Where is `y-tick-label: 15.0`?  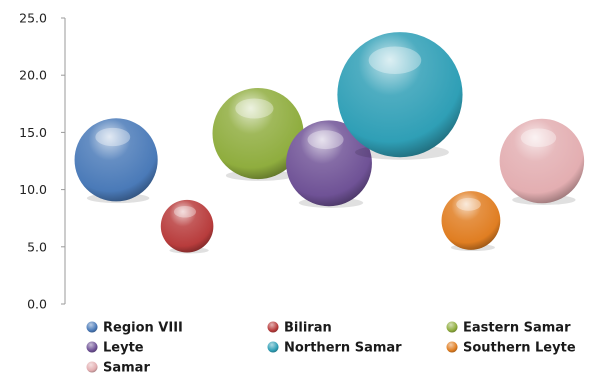 y-tick-label: 15.0 is located at coordinates (33, 132).